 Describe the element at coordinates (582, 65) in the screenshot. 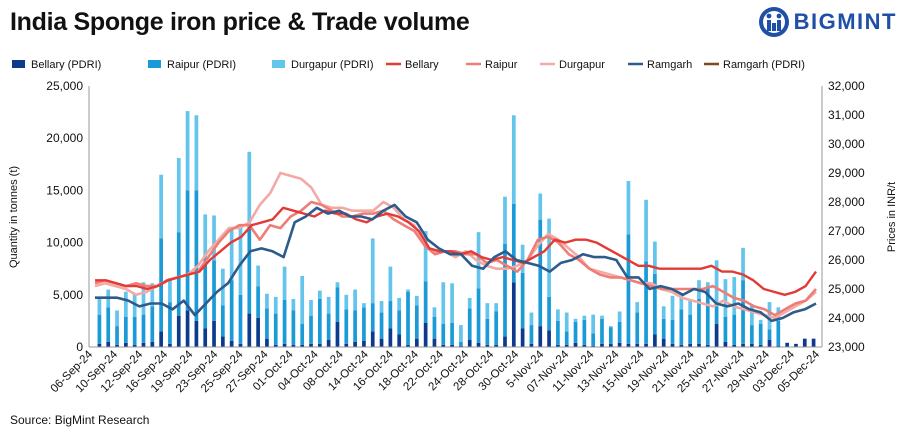

I see `legend-label-durgapur: Durgapur` at that location.